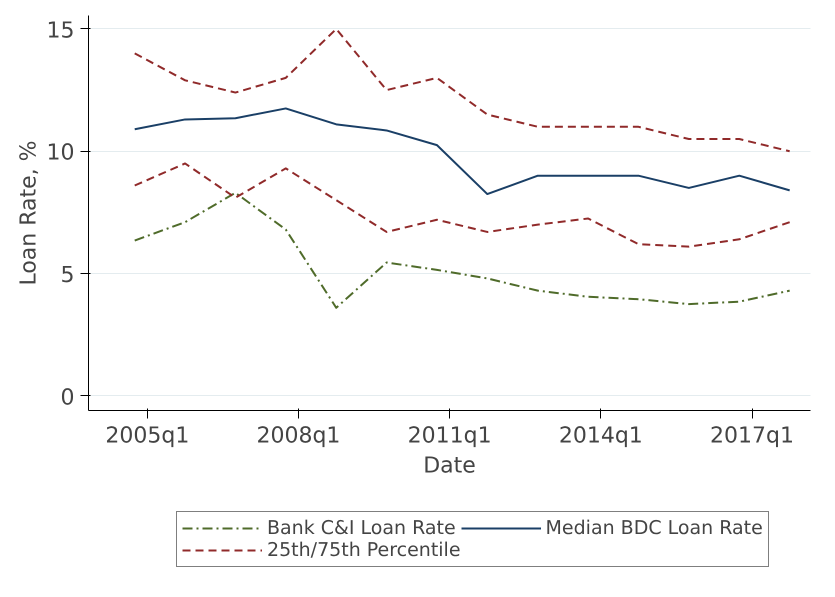 This screenshot has width=835, height=597. What do you see at coordinates (60, 153) in the screenshot?
I see `y-tick-label: 10` at bounding box center [60, 153].